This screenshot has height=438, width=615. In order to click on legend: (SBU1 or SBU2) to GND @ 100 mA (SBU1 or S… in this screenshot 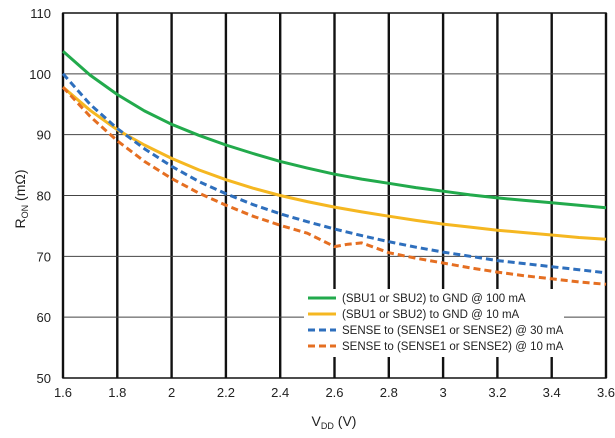, I will do `click(434, 323)`.